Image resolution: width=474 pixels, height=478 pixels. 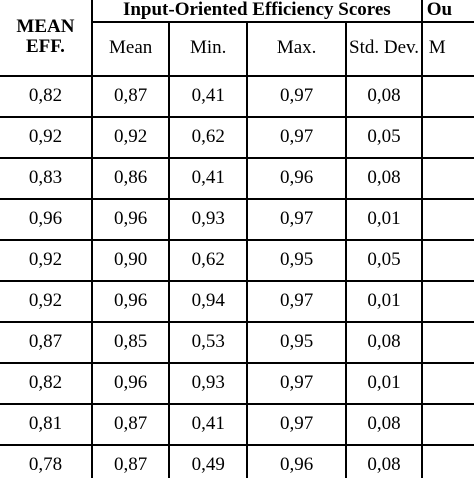 I want to click on output-oriented-header: Ou, so click(x=447, y=11).